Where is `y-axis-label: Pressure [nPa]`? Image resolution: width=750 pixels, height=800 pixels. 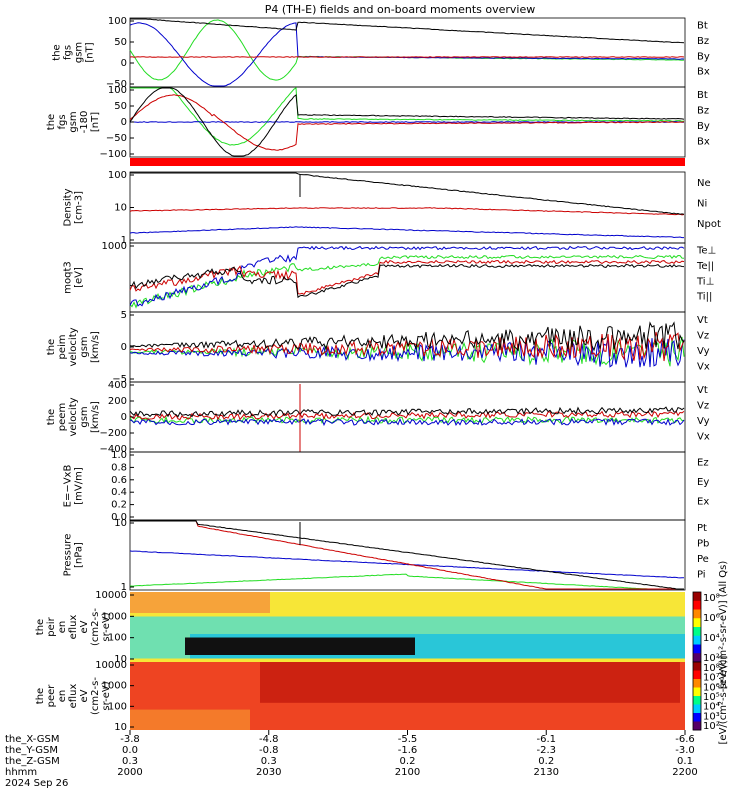
y-axis-label: Pressure [nPa] is located at coordinates (74, 555).